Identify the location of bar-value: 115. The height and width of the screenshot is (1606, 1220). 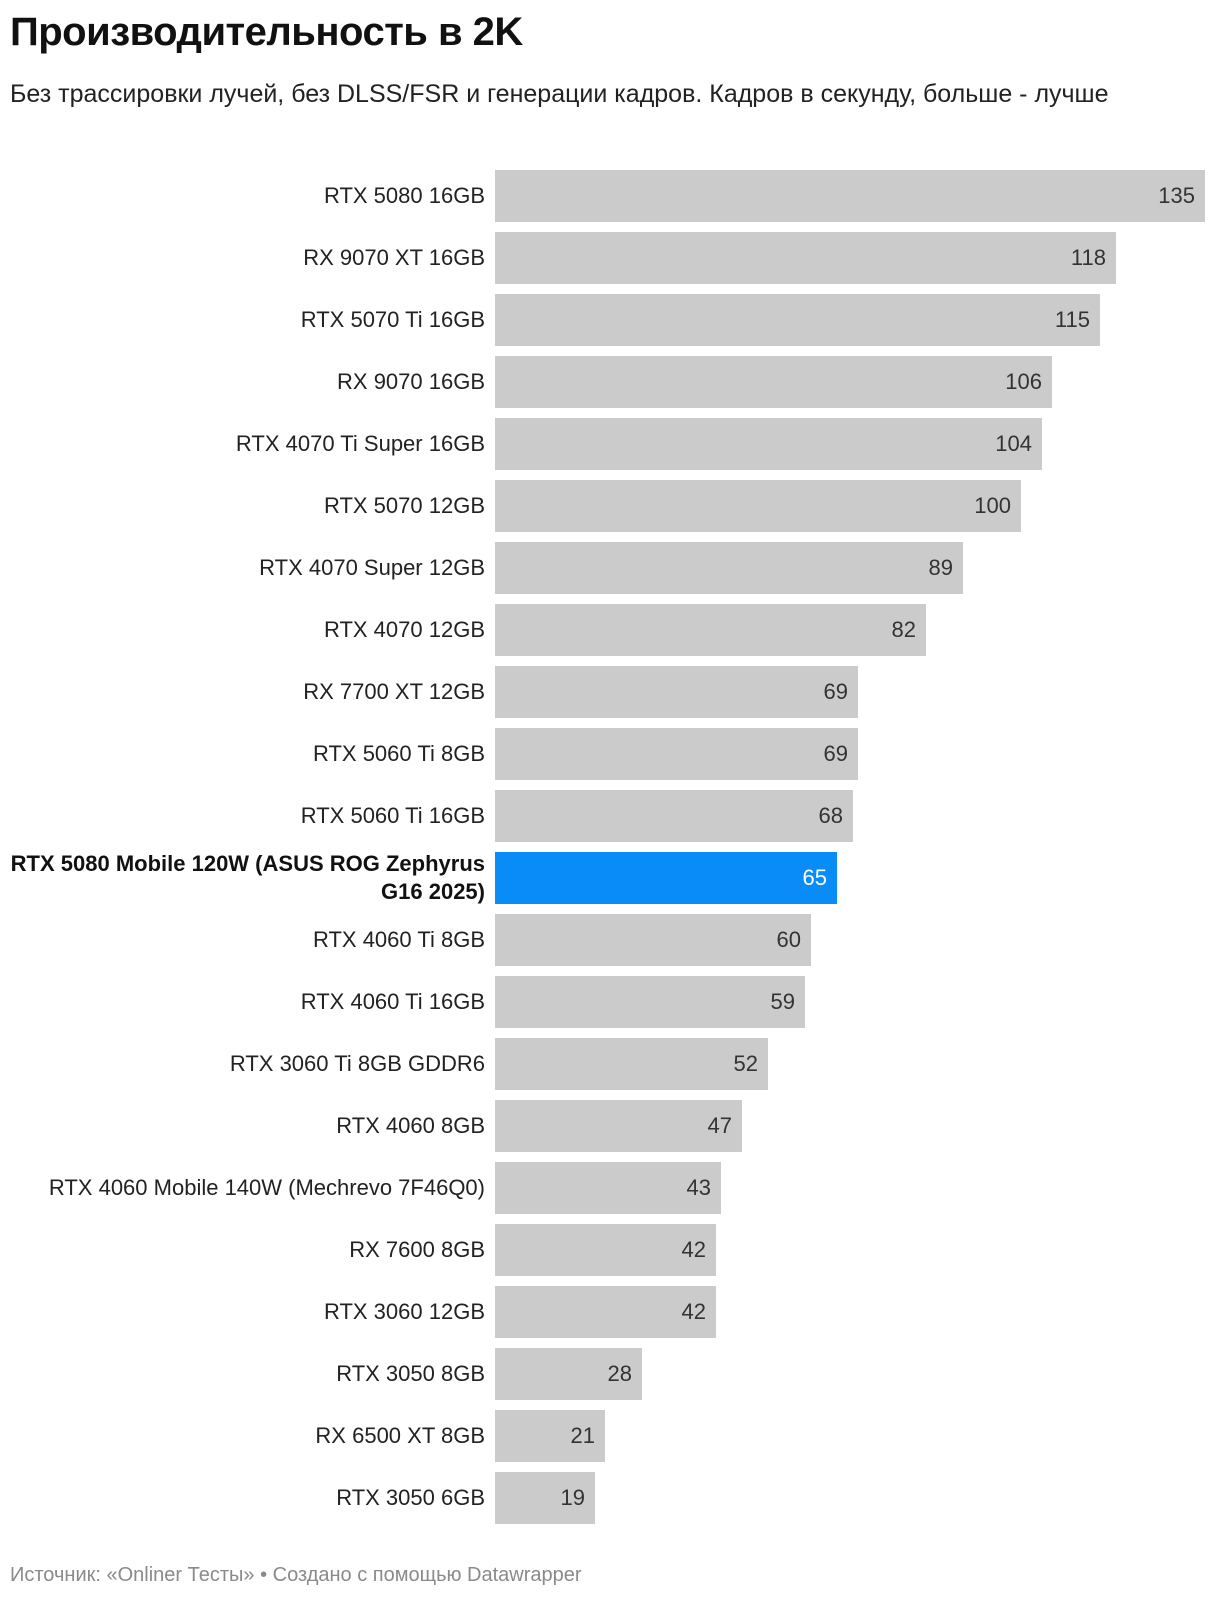
(1072, 319).